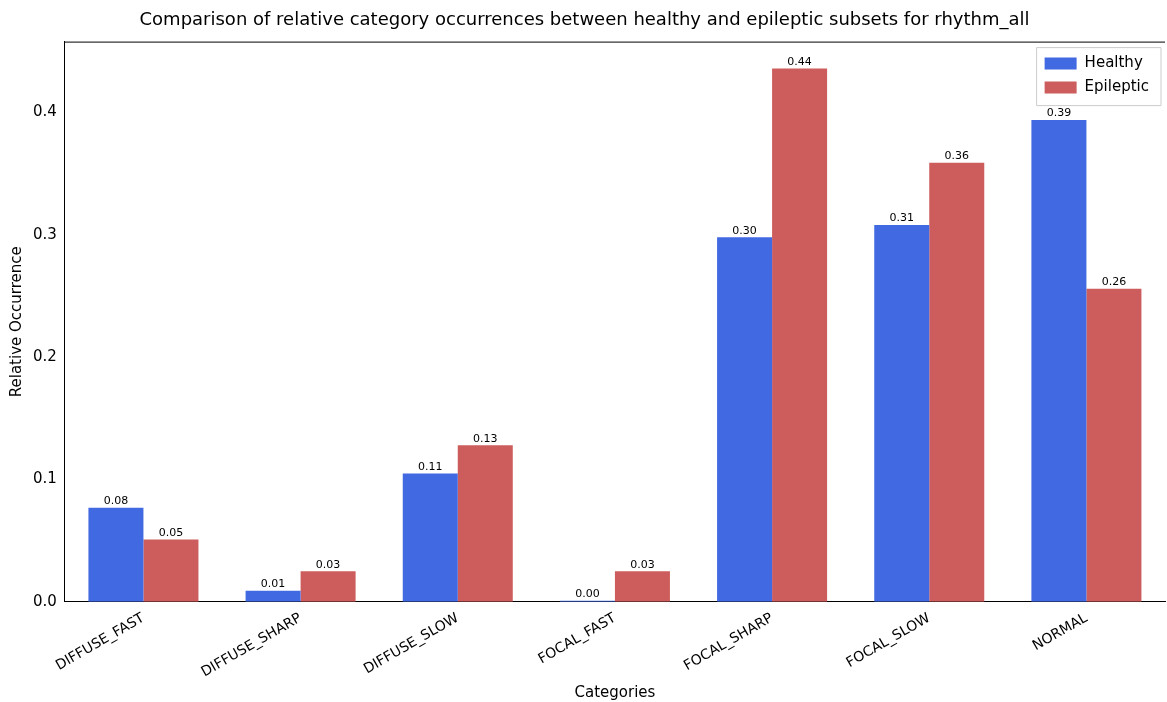  Describe the element at coordinates (15, 322) in the screenshot. I see `y-axis-title: Relative Occurrence` at that location.